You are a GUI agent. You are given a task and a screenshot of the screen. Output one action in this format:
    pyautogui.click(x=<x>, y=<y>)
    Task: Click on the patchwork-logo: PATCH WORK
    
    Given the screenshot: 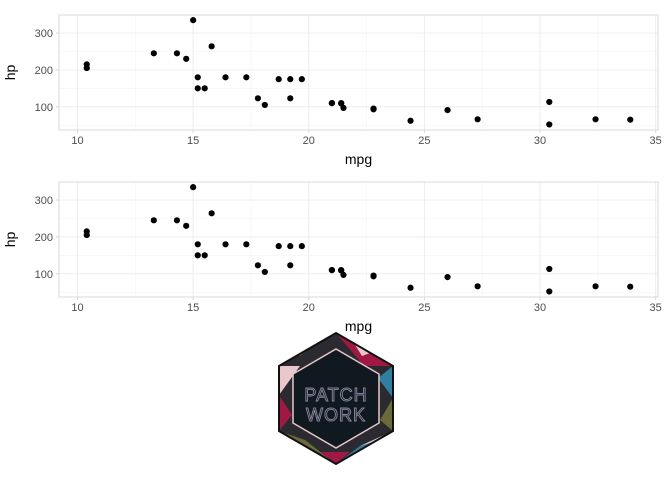 What is the action you would take?
    pyautogui.click(x=336, y=398)
    